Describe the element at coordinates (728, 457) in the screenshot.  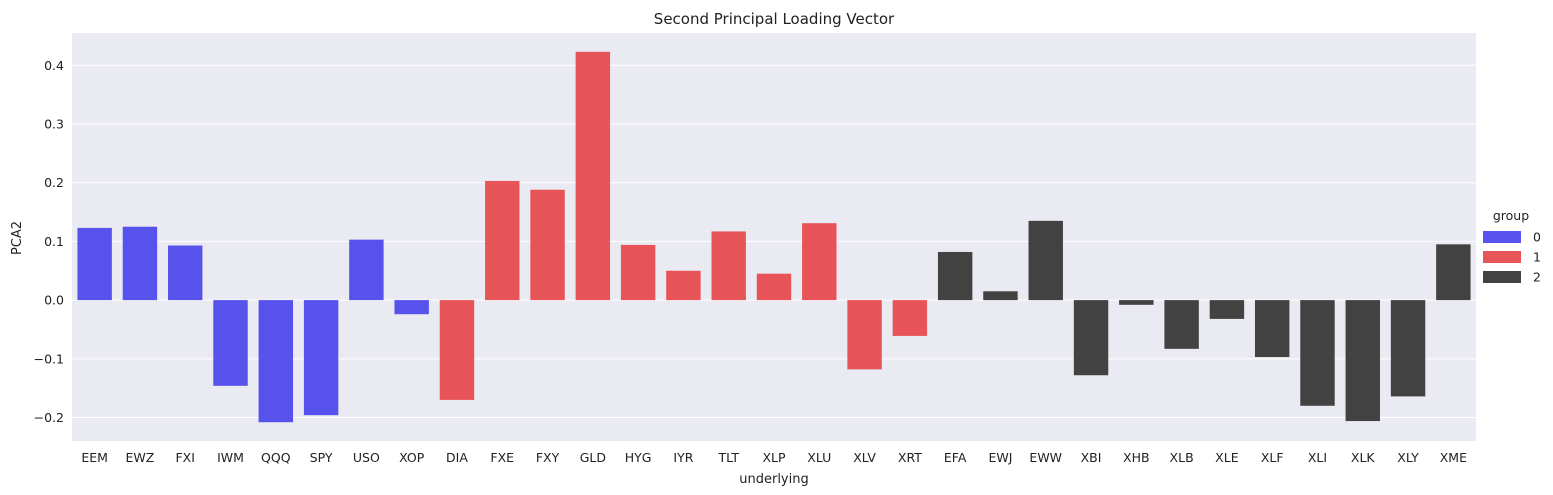
I see `x-tick-label: TLT` at that location.